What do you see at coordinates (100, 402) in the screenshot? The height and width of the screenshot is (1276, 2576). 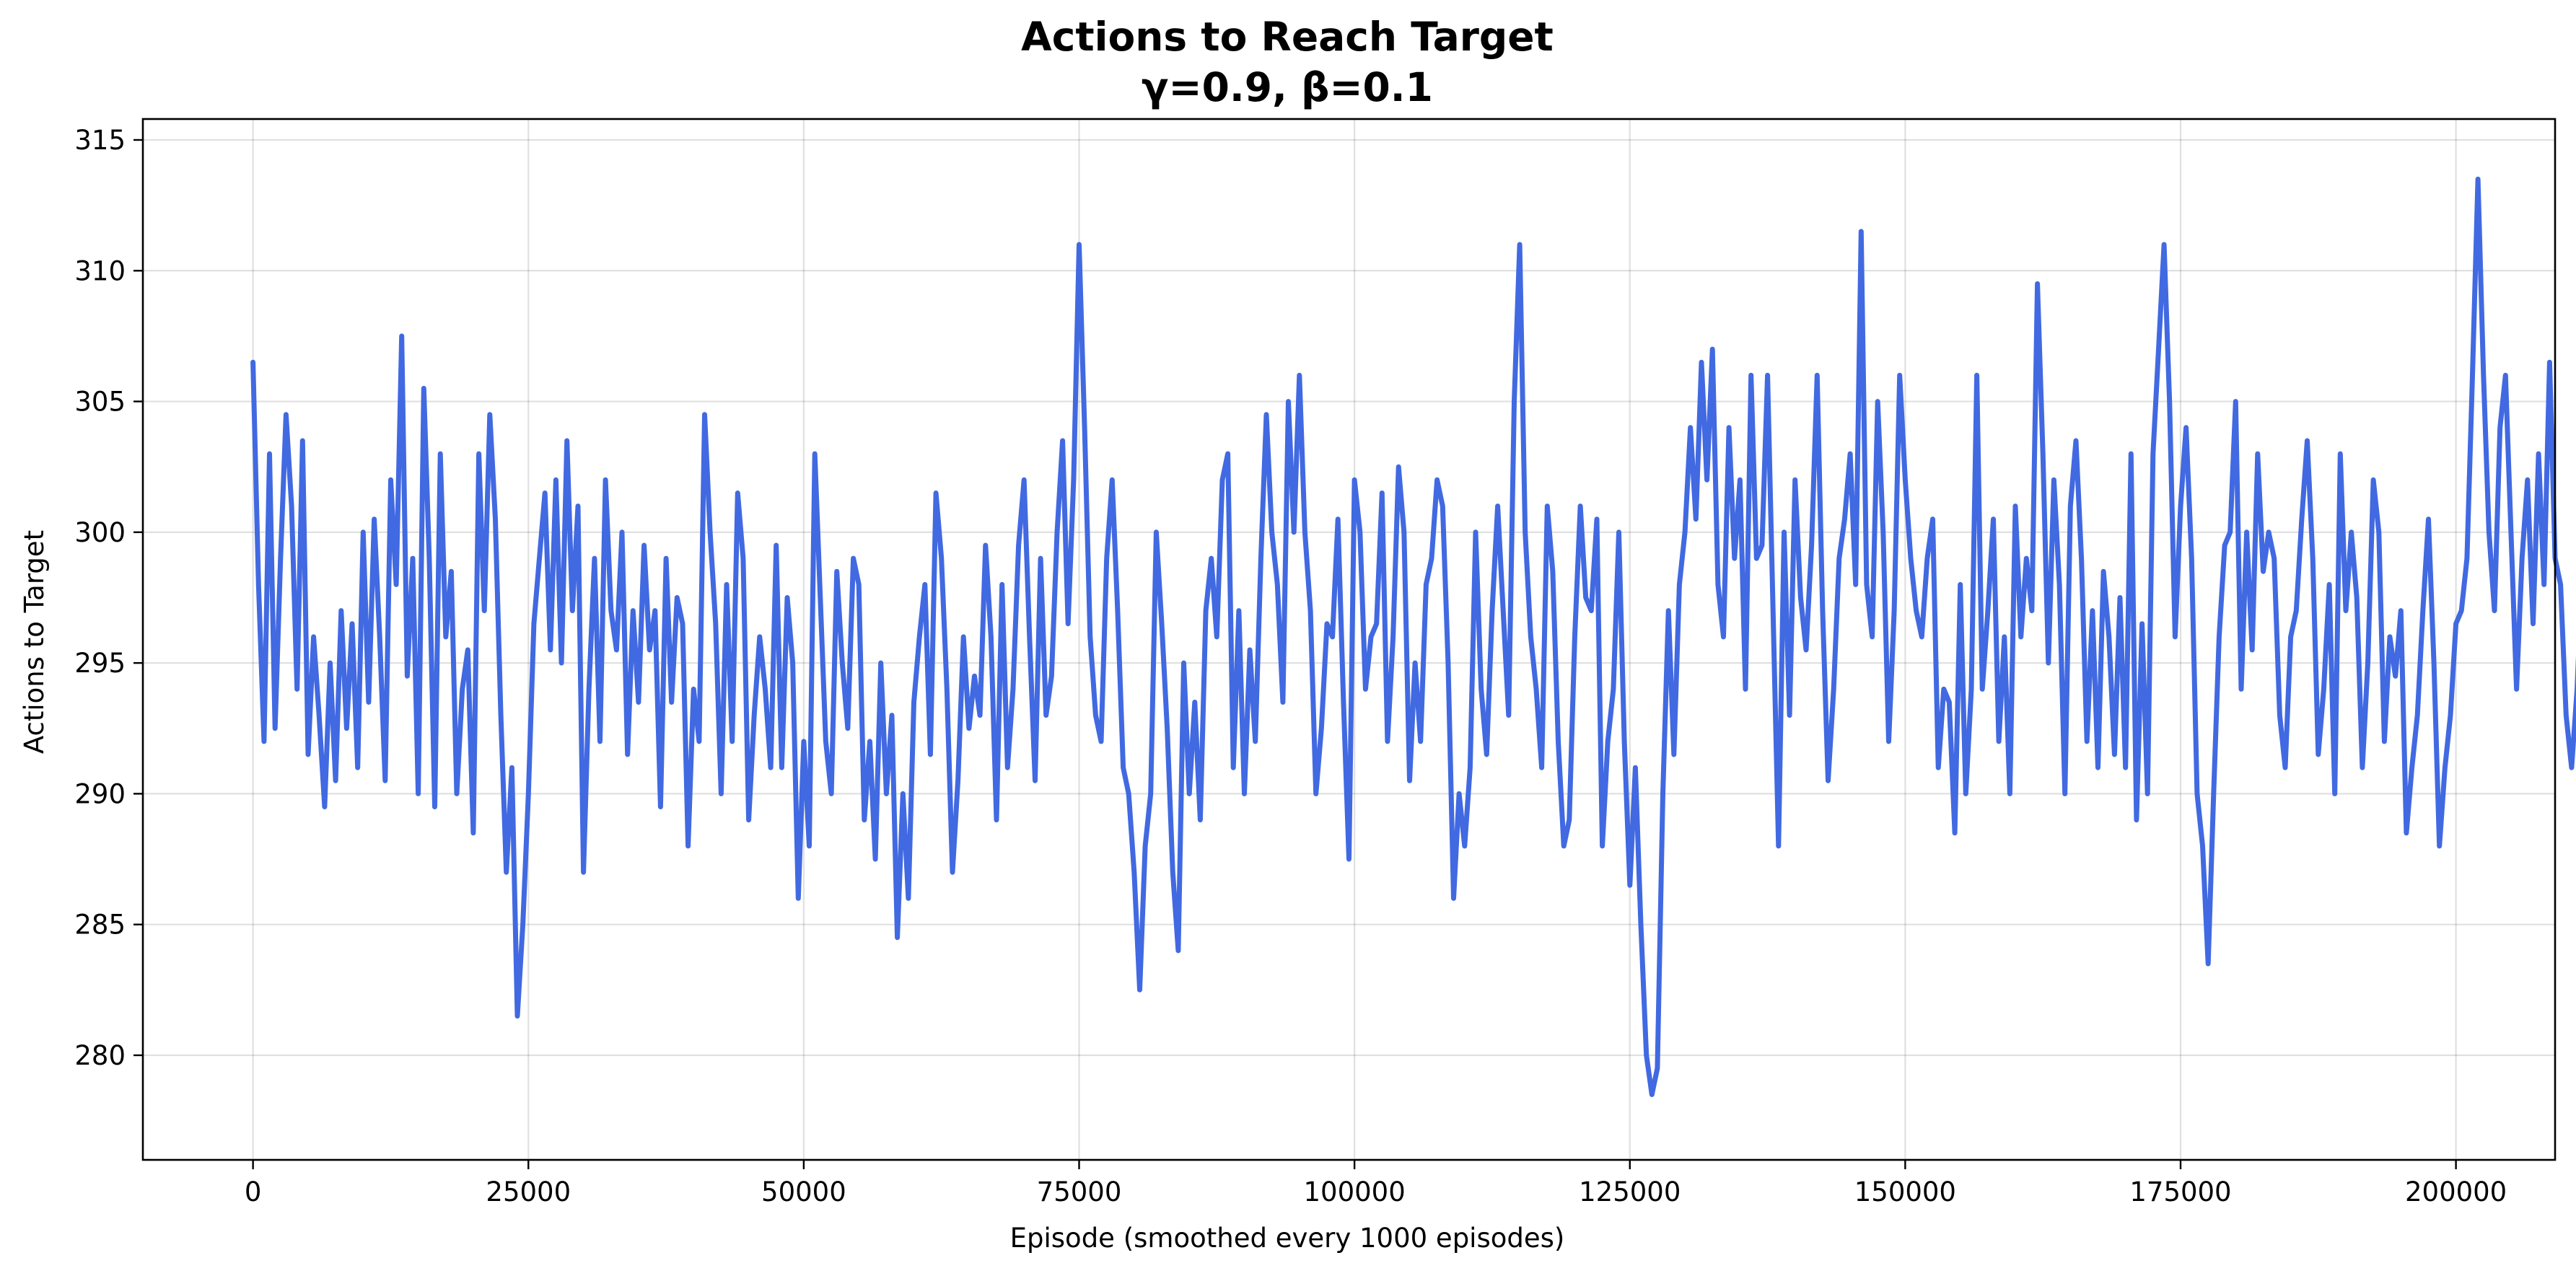 I see `y-tick-label: 305` at bounding box center [100, 402].